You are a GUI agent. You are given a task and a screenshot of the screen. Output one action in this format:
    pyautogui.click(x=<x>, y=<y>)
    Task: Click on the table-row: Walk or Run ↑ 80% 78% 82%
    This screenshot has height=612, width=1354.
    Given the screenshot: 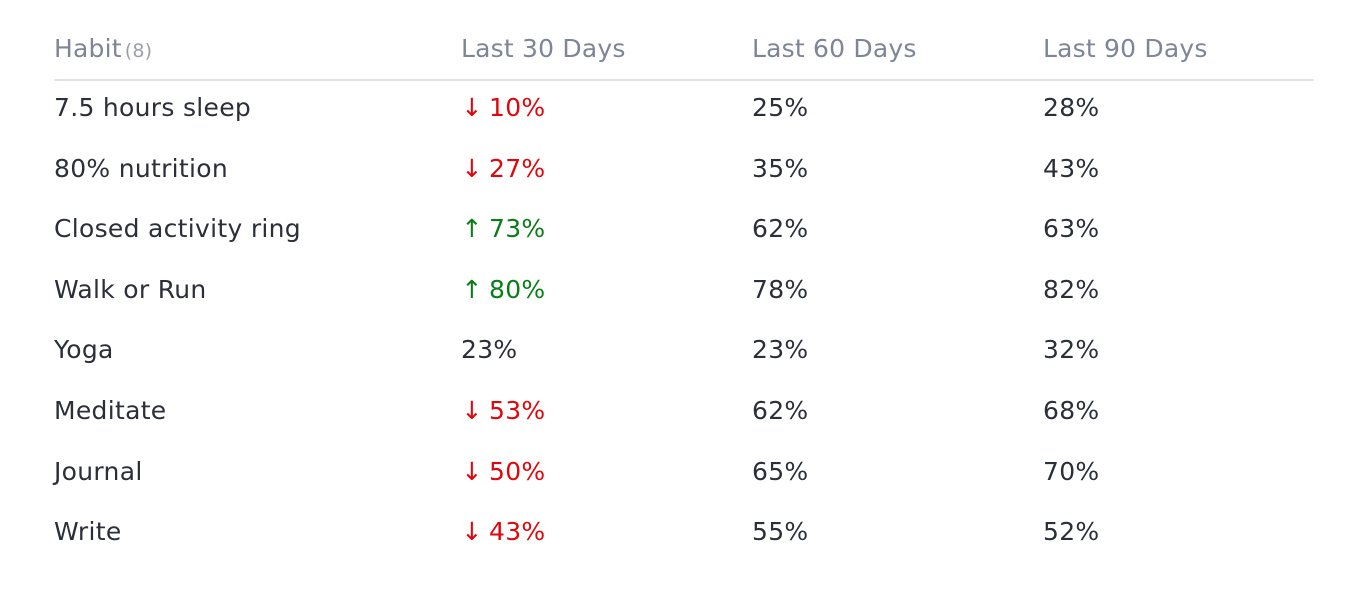 What is the action you would take?
    pyautogui.click(x=684, y=293)
    